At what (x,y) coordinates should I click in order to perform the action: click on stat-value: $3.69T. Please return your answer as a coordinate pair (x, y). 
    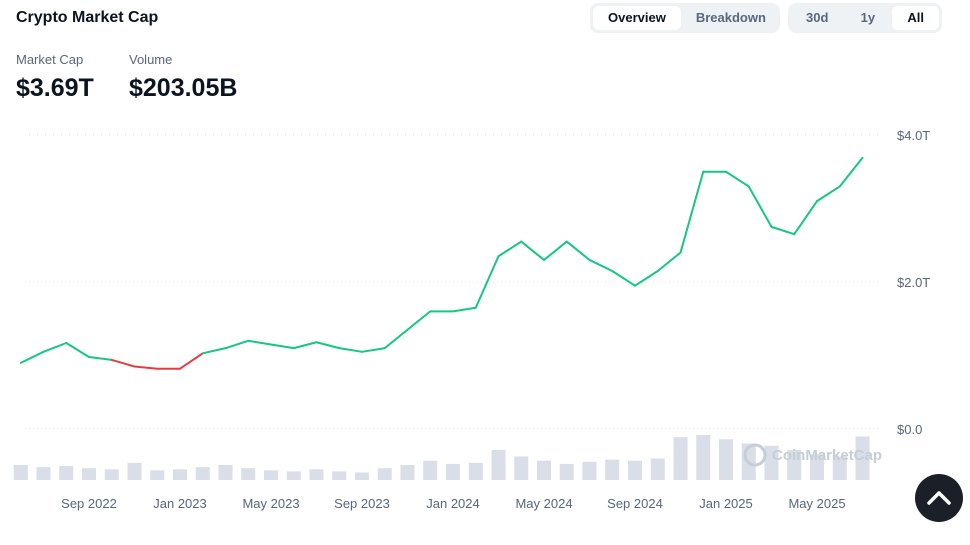
    Looking at the image, I should click on (55, 88).